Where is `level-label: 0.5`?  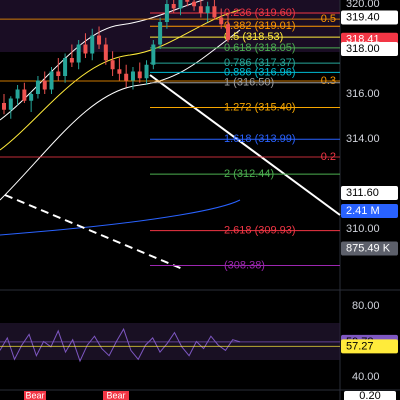
level-label: 0.5 is located at coordinates (328, 19).